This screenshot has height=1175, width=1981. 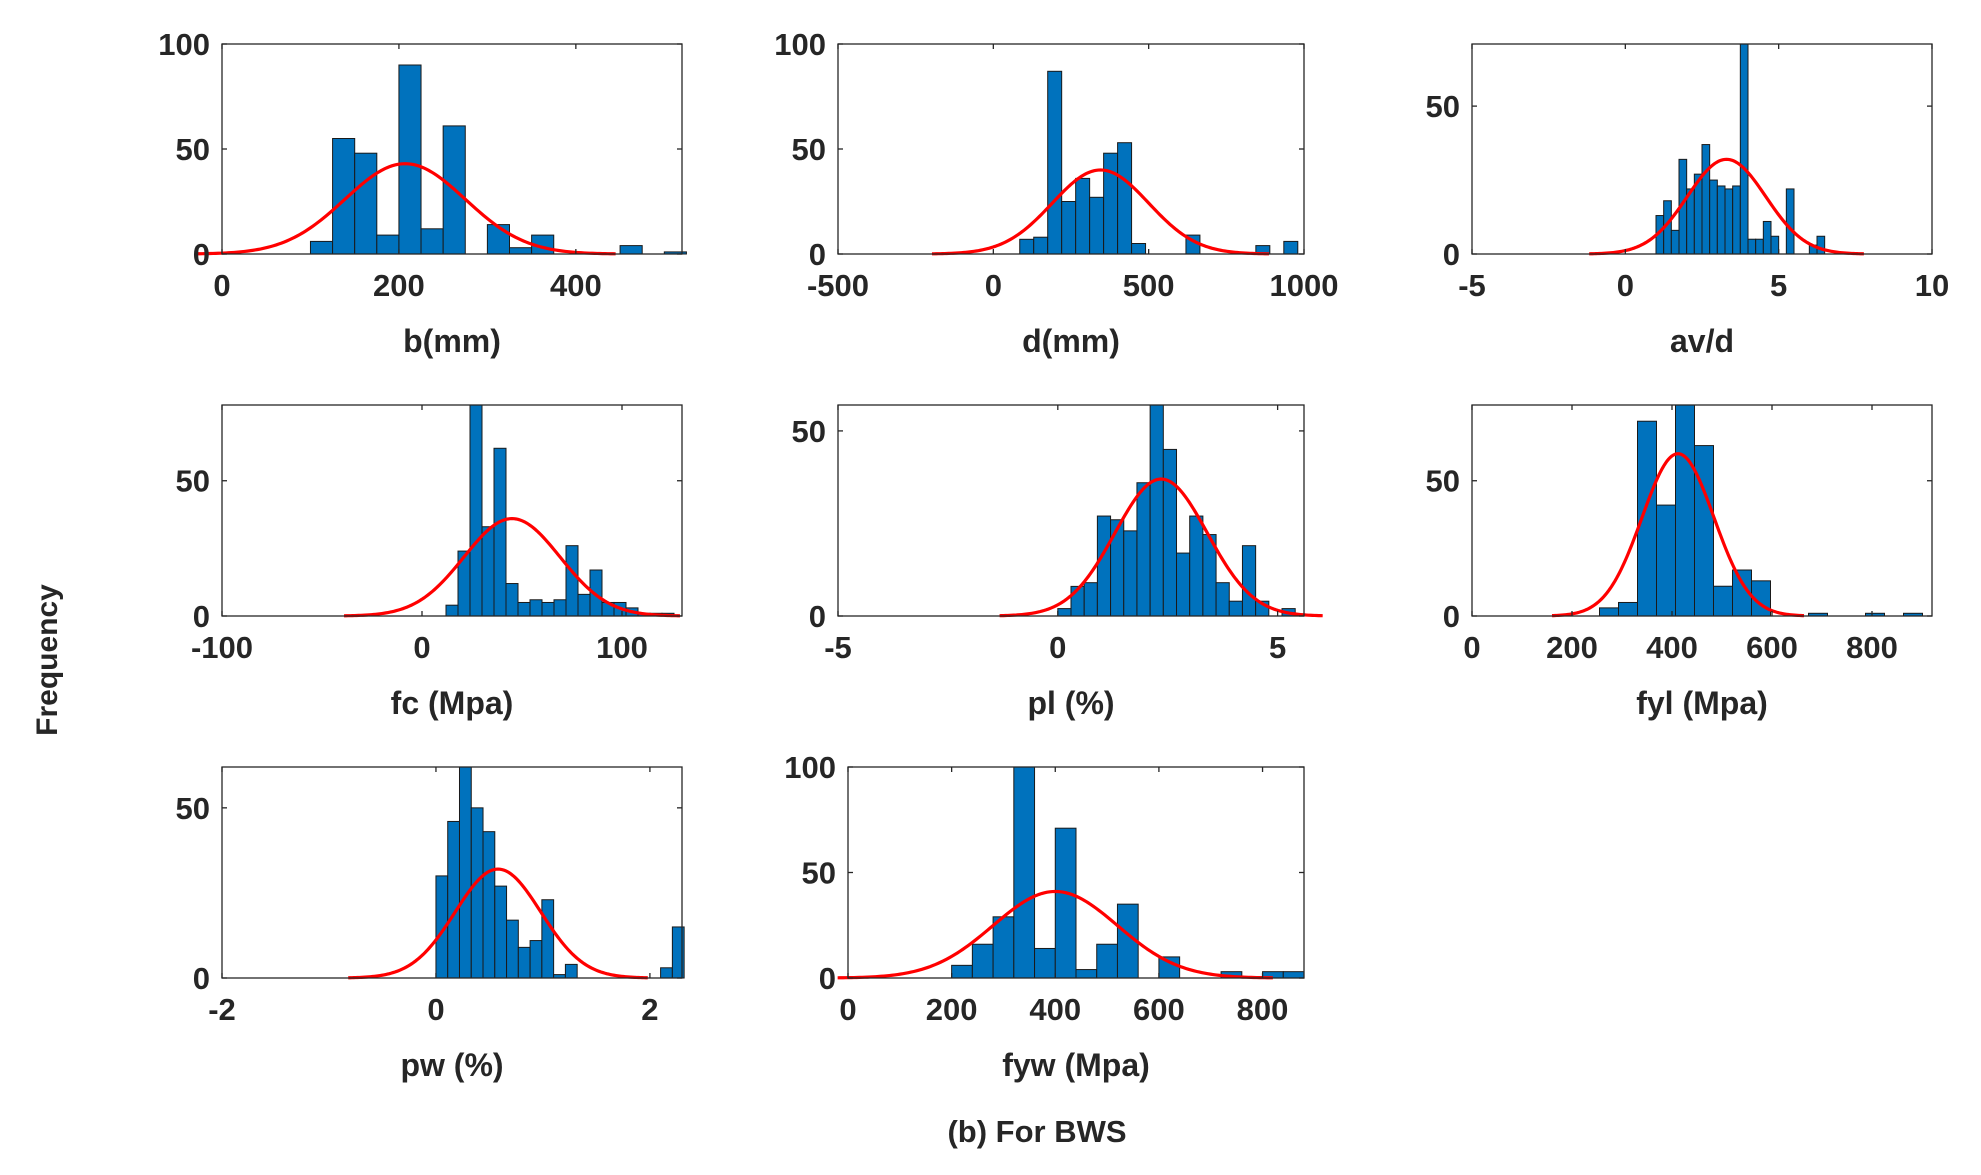 I want to click on x-axis-label: av/d, so click(x=1702, y=341).